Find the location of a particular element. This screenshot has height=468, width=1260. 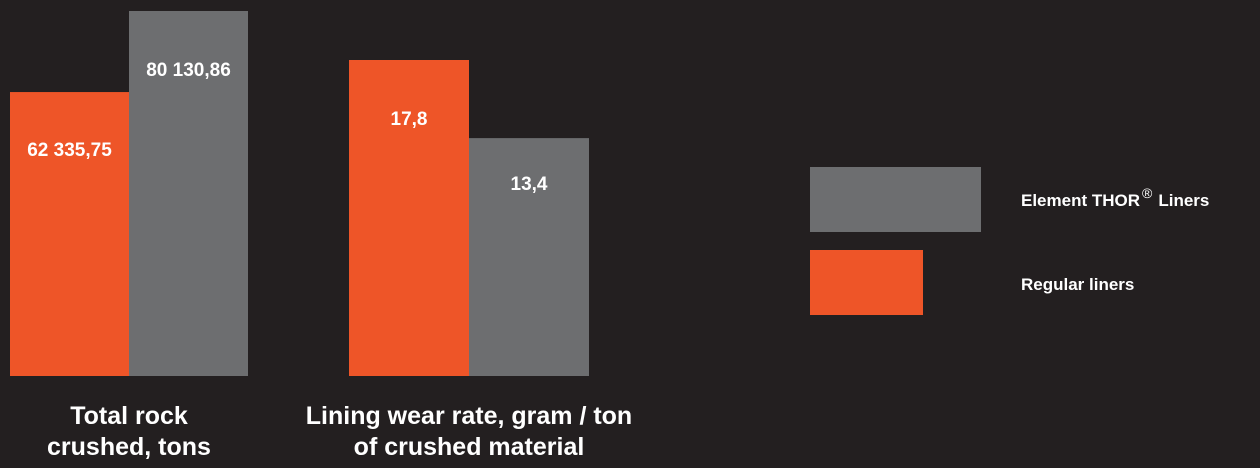

legend-swatch-thor is located at coordinates (895, 199).